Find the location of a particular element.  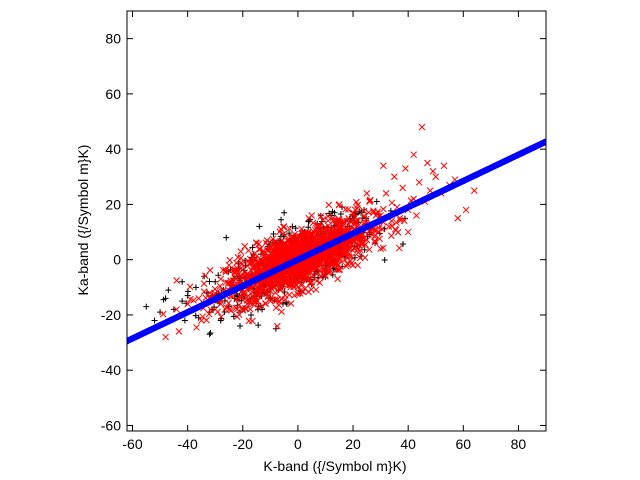

x-tick-label: 60 is located at coordinates (464, 444).